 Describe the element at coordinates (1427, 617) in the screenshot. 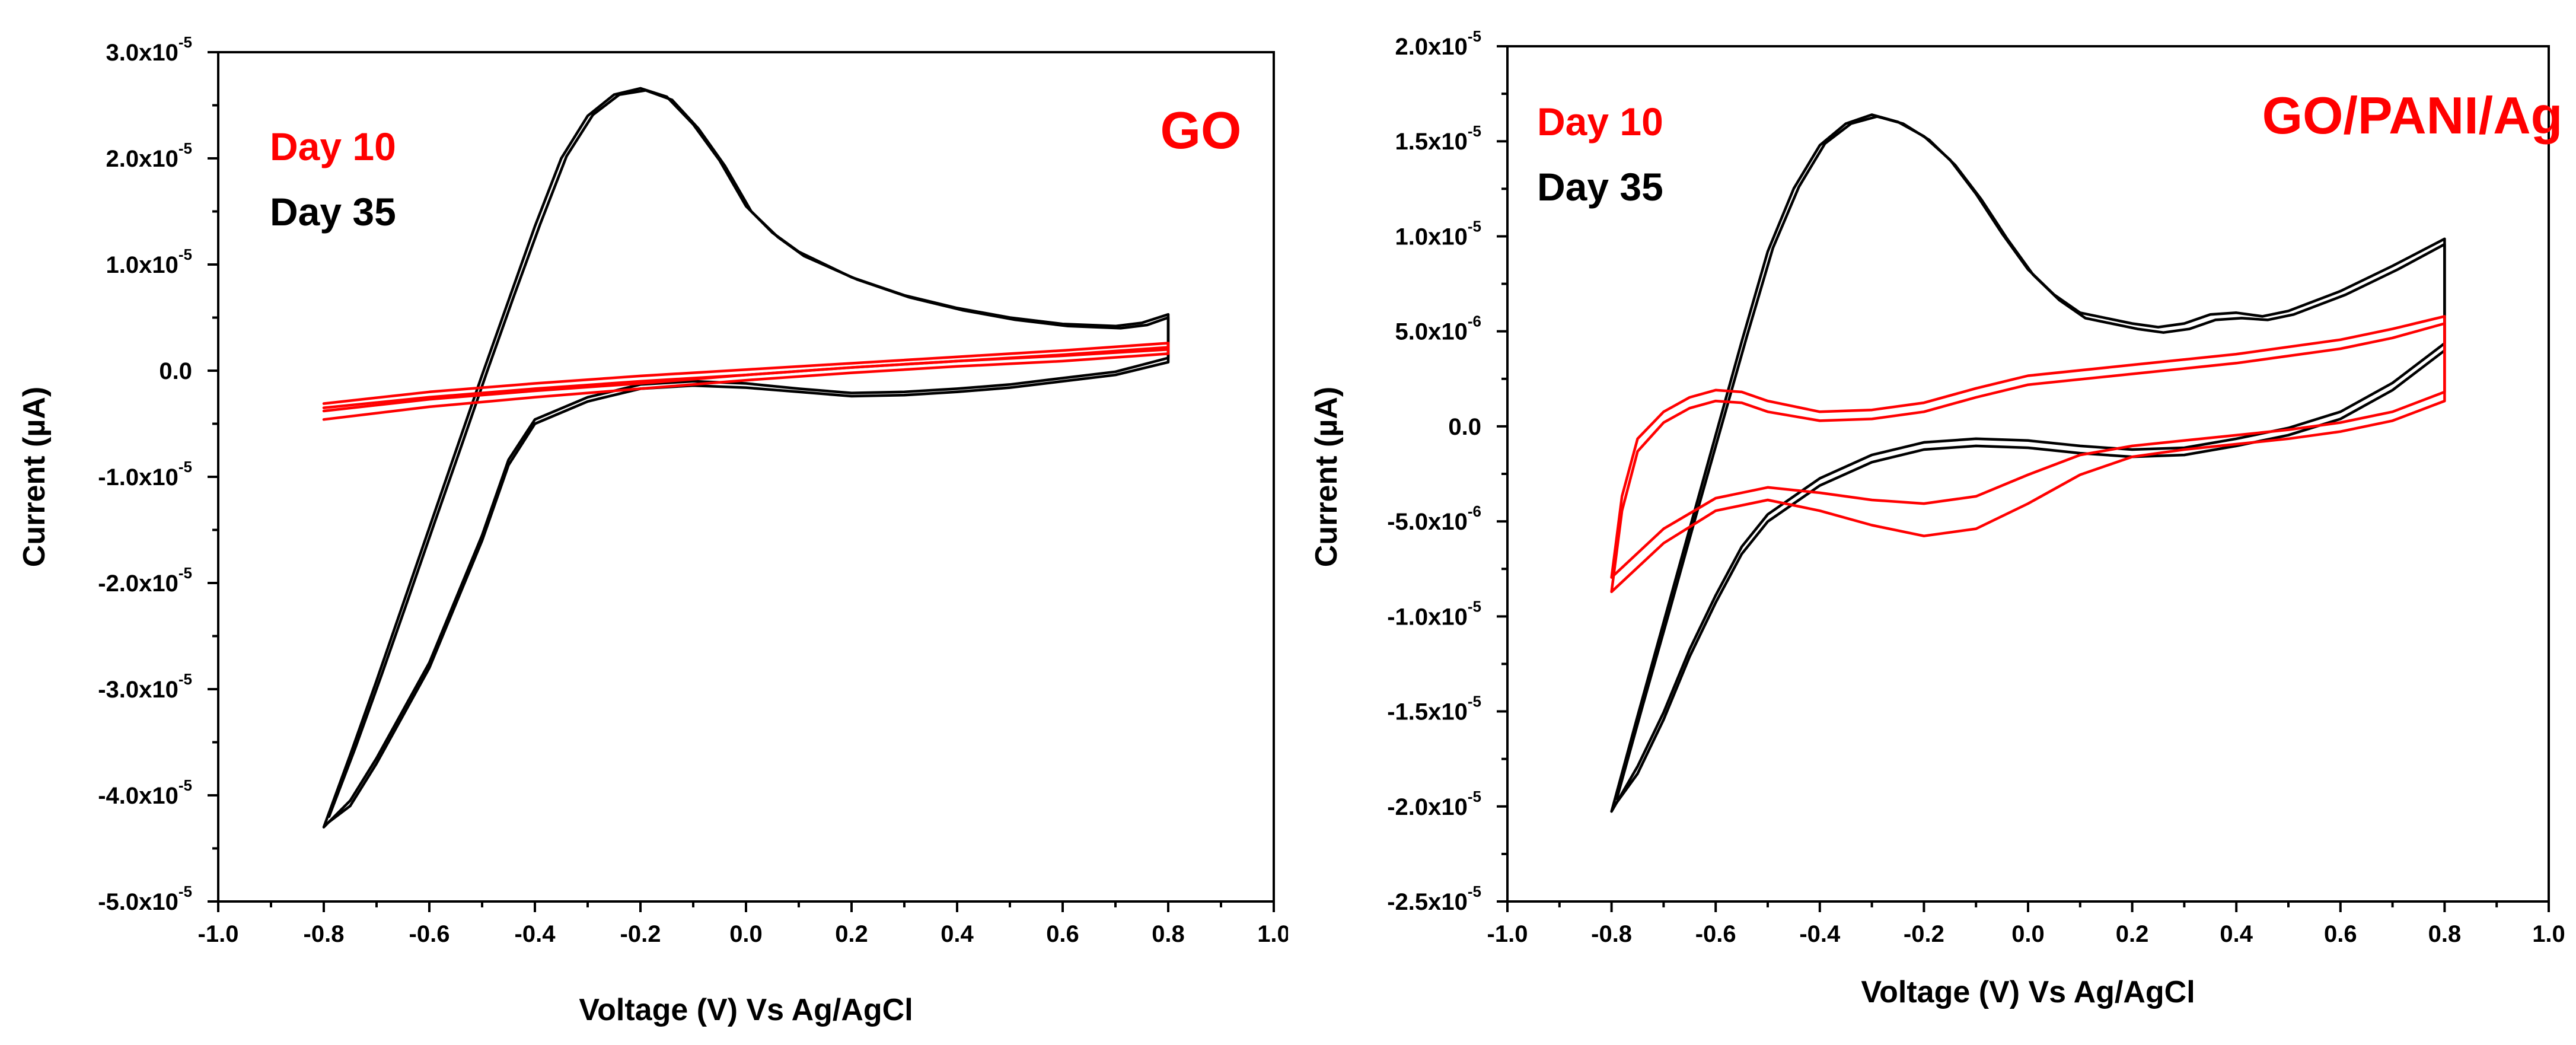

I see `chart-1-y-tick-mantissa: -1.0x10` at that location.